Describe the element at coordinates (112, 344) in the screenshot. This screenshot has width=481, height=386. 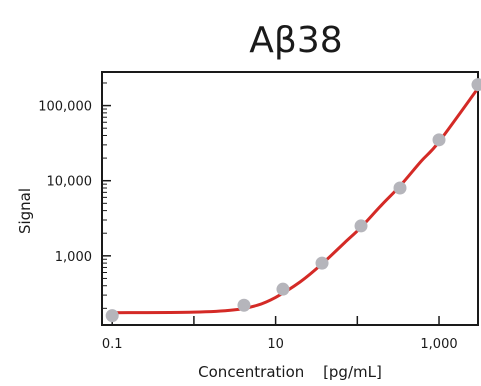
I see `x-tick-label: 0.1` at that location.